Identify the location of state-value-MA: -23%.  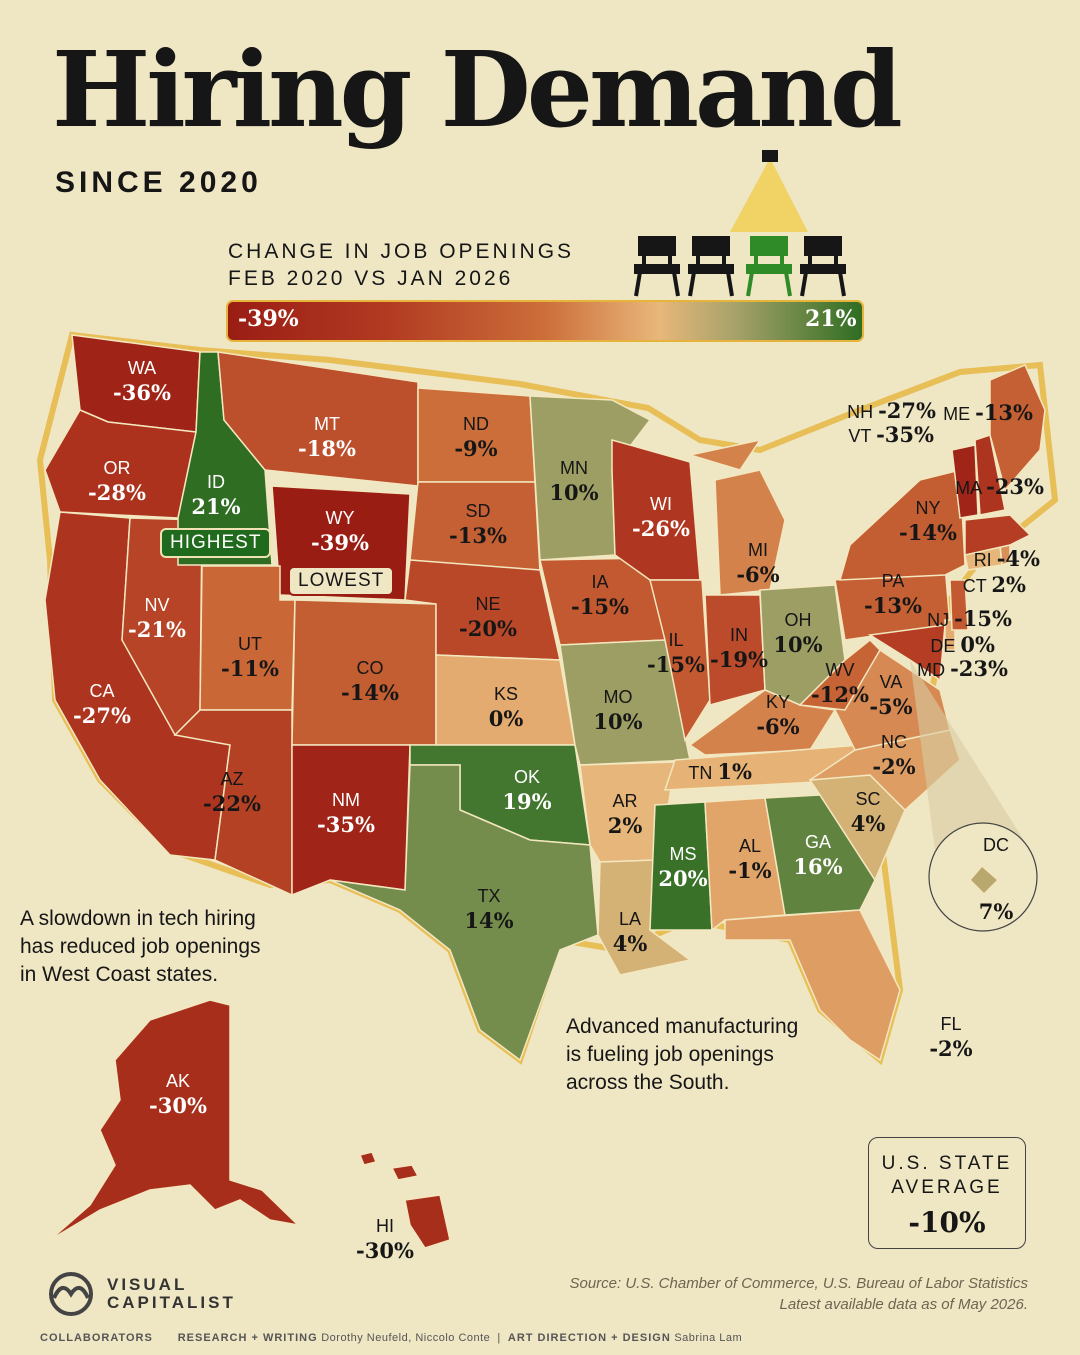
(1015, 486).